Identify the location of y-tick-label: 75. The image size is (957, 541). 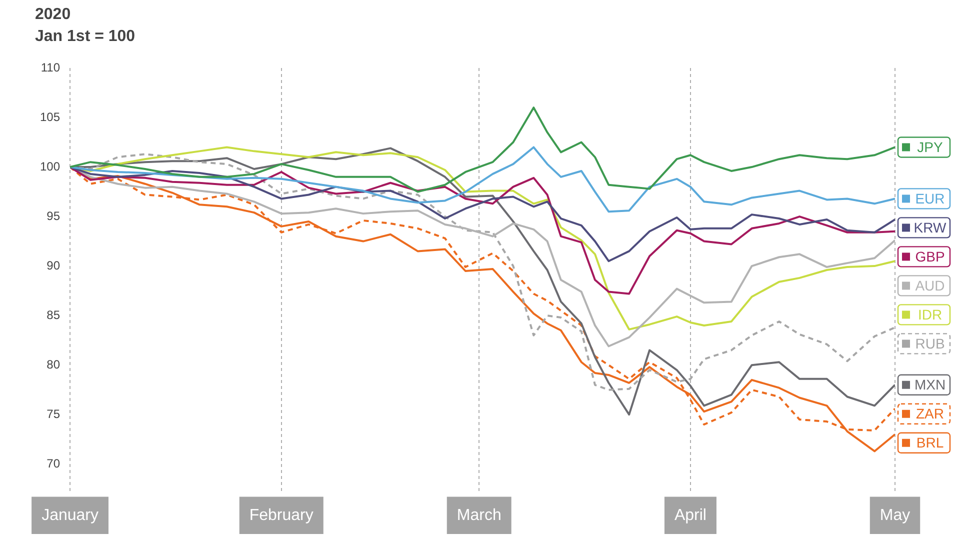
(53, 413).